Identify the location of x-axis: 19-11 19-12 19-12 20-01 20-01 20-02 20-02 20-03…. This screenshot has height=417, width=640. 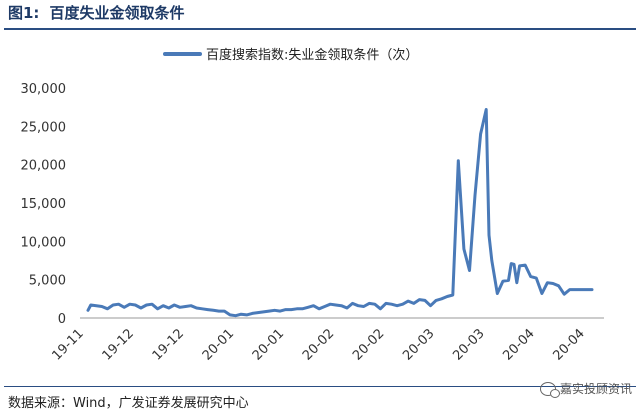
(327, 340).